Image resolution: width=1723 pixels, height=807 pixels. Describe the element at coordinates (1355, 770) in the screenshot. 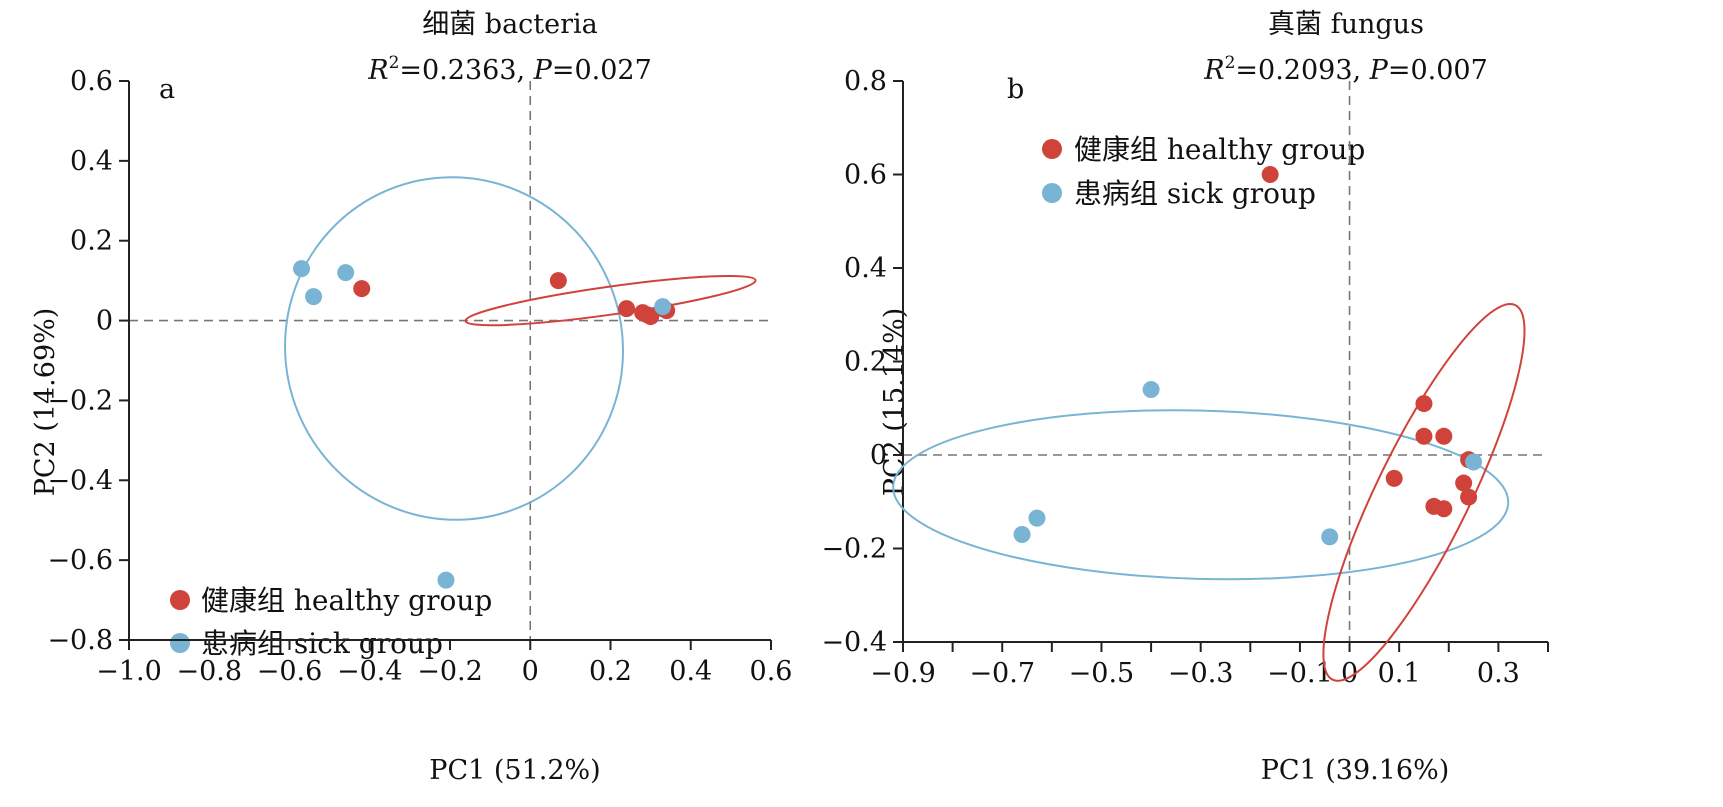

I see `x-axis-label: PC1 (39.16%)` at that location.